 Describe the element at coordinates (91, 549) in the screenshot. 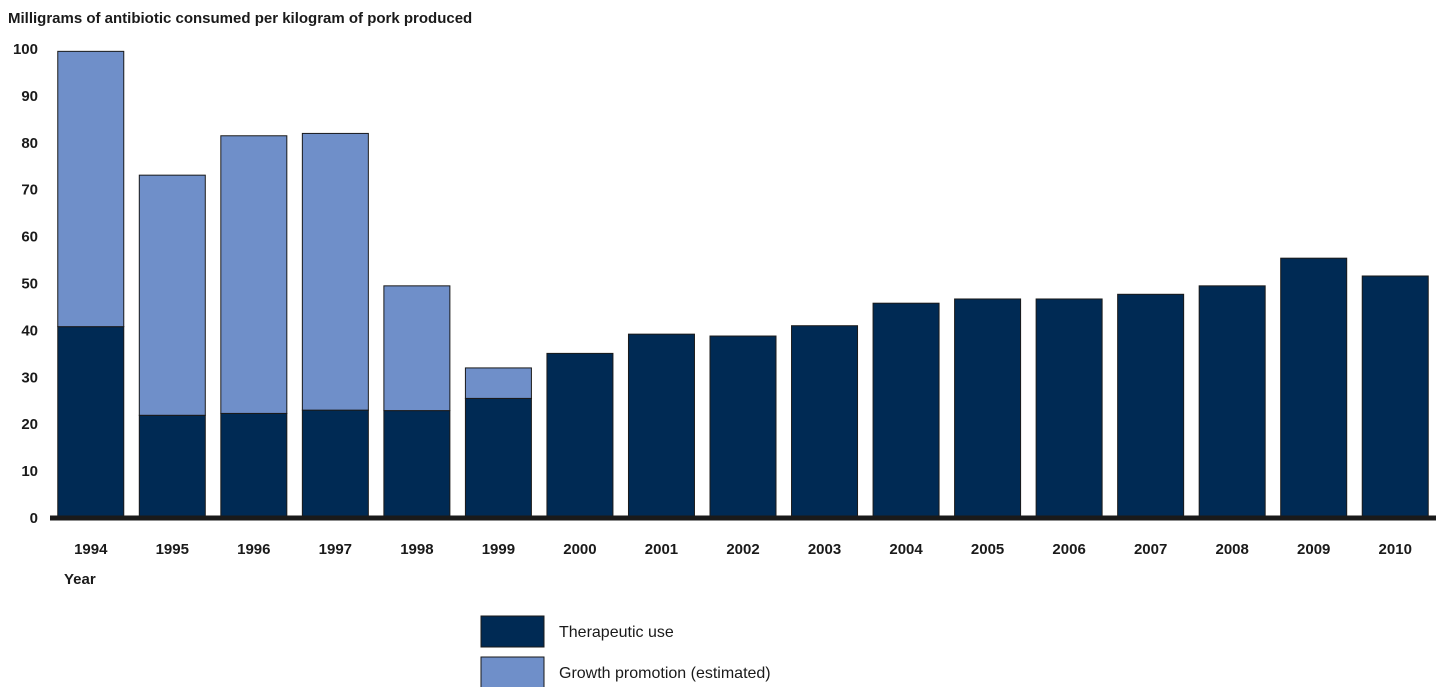

I see `x-tick-label: 1994` at that location.